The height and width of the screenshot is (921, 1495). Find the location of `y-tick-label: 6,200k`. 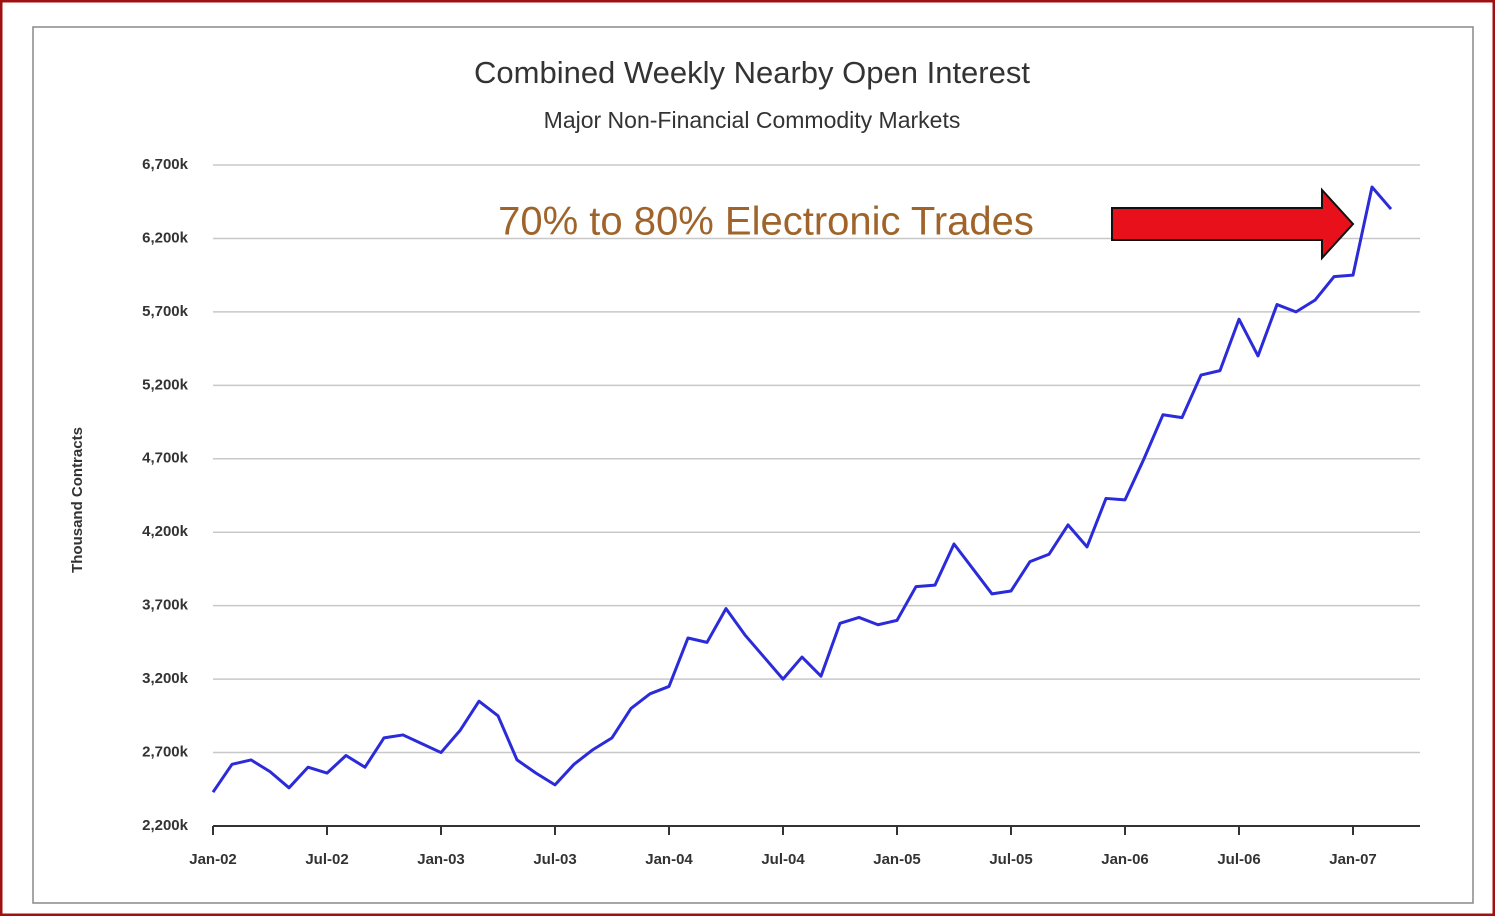

y-tick-label: 6,200k is located at coordinates (165, 237).